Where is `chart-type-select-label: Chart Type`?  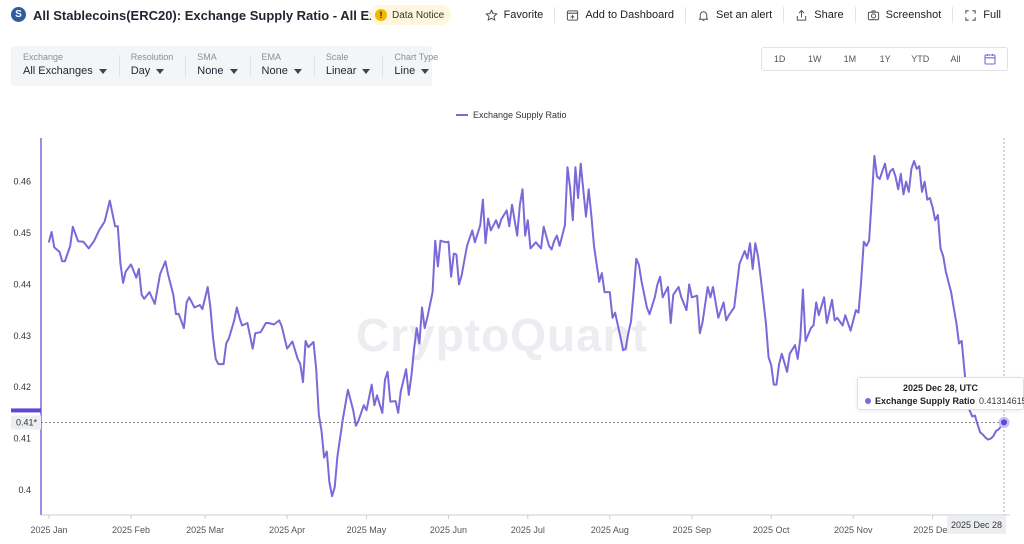 chart-type-select-label: Chart Type is located at coordinates (416, 57).